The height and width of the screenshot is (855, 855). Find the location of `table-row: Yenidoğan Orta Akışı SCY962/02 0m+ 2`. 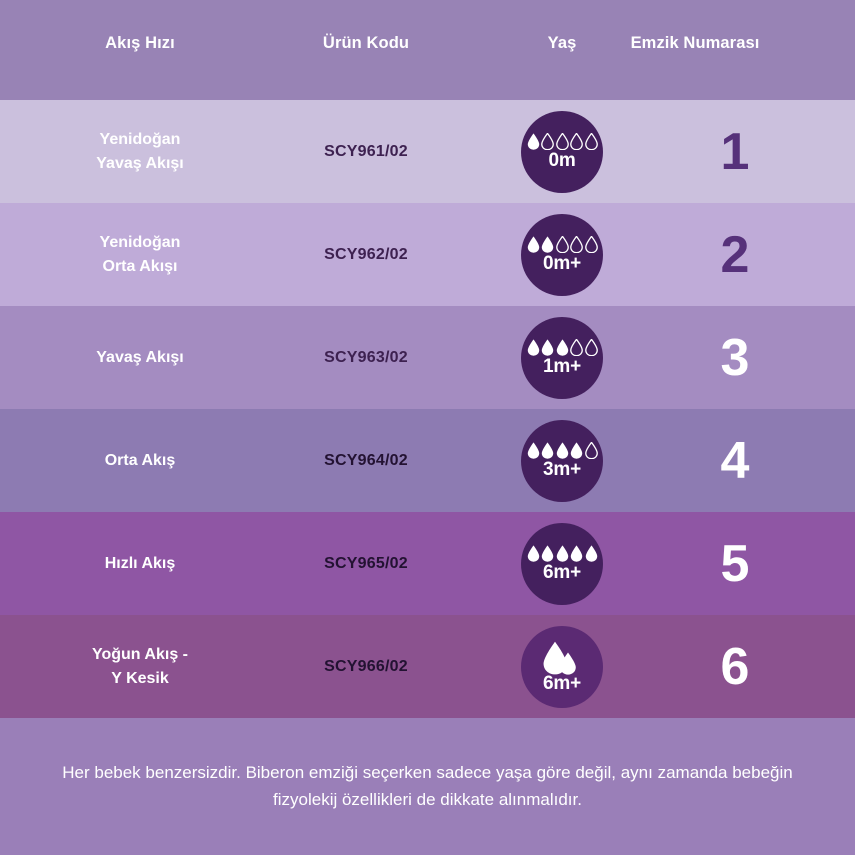

table-row: Yenidoğan Orta Akışı SCY962/02 0m+ 2 is located at coordinates (427, 254).